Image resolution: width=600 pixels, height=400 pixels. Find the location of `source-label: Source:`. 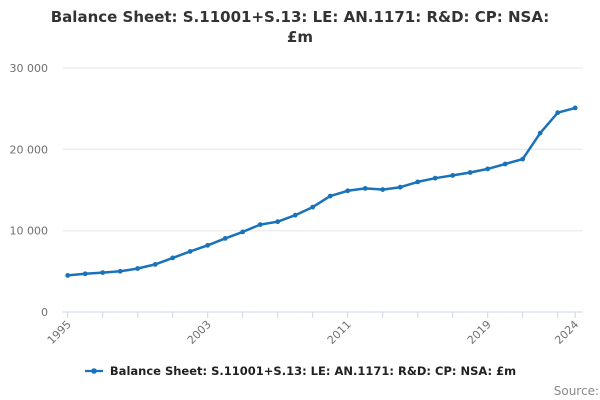

source-label: Source: is located at coordinates (576, 391).